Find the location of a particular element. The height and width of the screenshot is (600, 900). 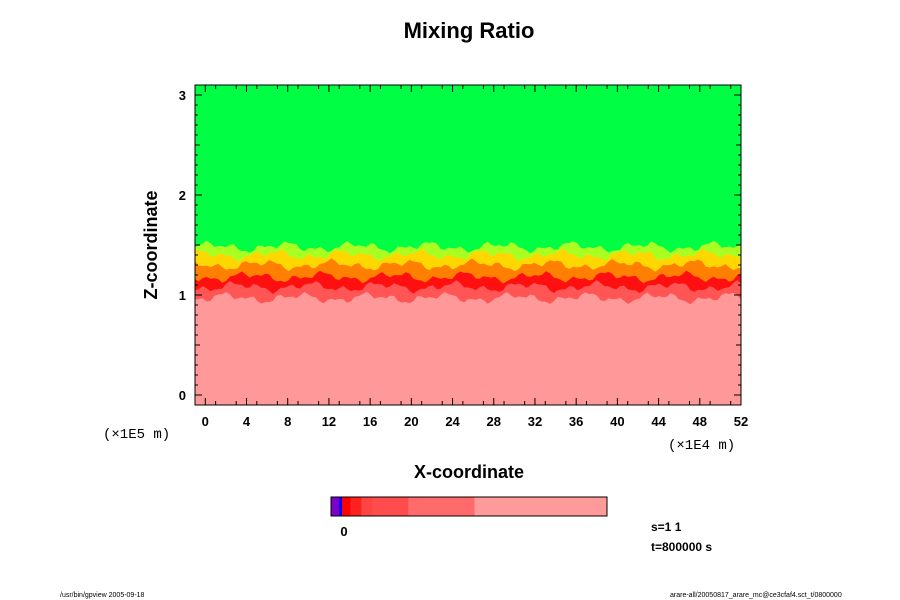

time-info: t=800000 s is located at coordinates (681, 547).